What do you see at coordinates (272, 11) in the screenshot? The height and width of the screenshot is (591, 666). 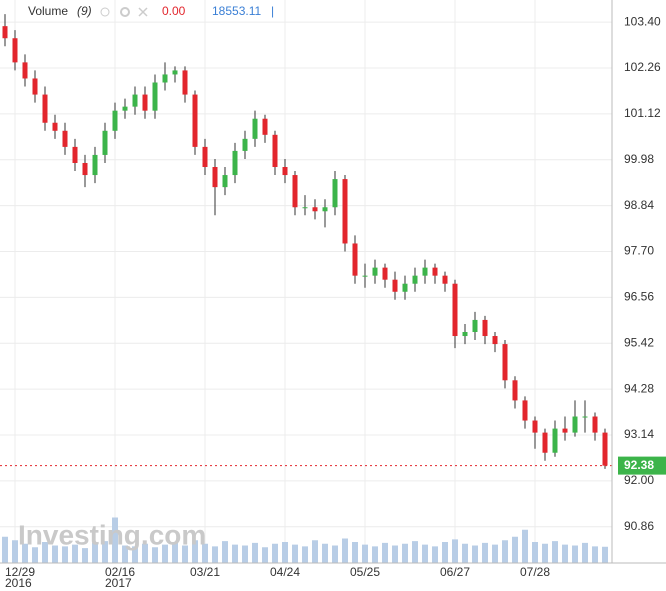 I see `legend-cursor: |` at bounding box center [272, 11].